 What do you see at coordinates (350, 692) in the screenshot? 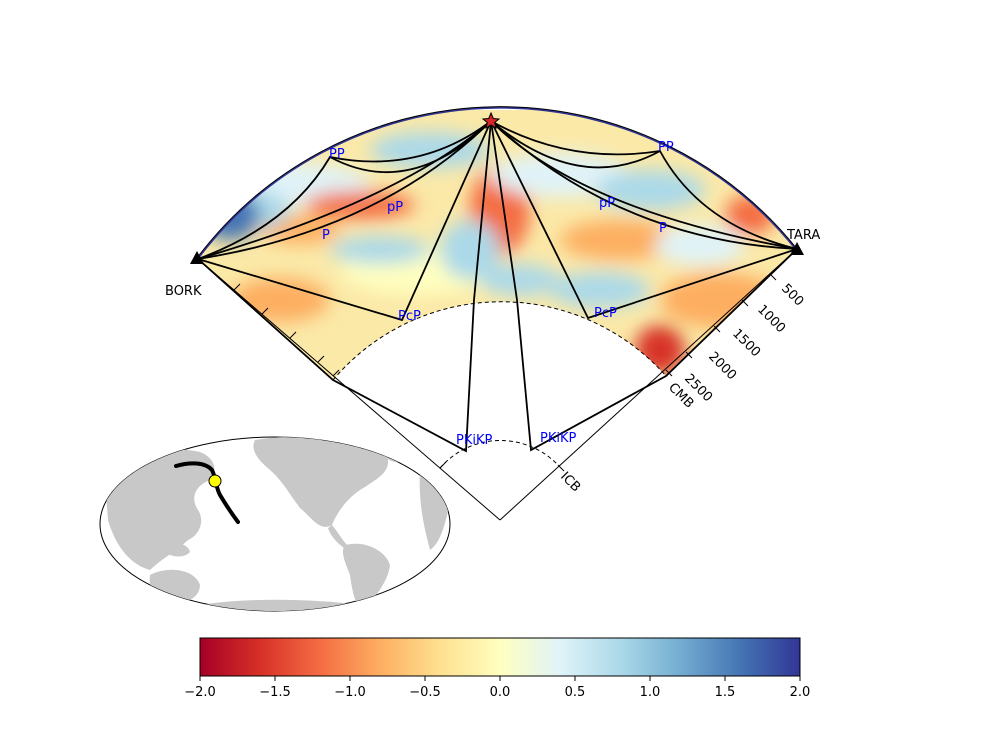
I see `colorbar-label-2: −1.0` at bounding box center [350, 692].